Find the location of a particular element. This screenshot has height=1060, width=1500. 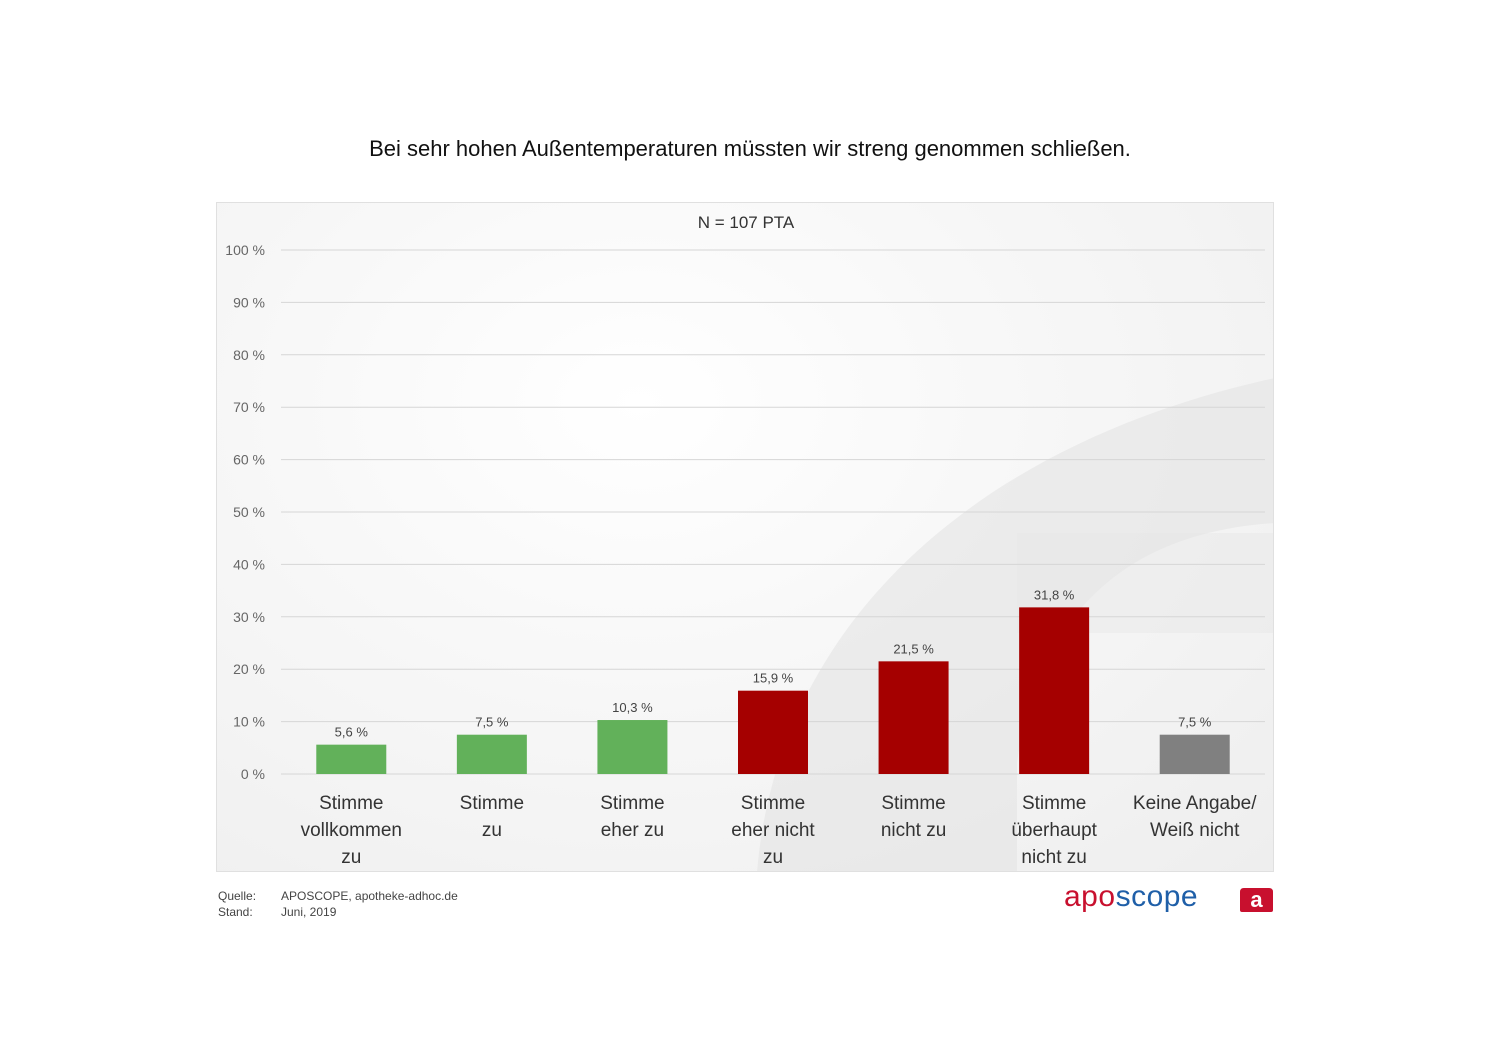

category-label: Keine Angabe/ is located at coordinates (1195, 803).